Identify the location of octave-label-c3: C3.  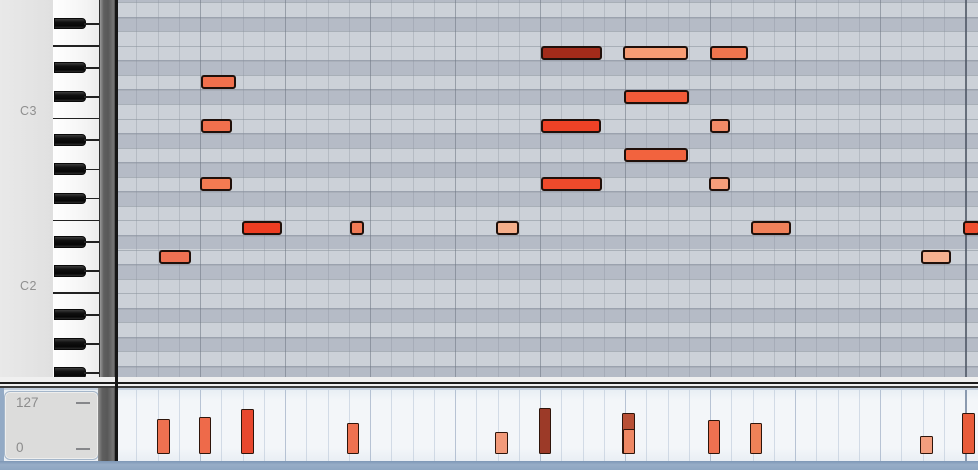
(28, 111).